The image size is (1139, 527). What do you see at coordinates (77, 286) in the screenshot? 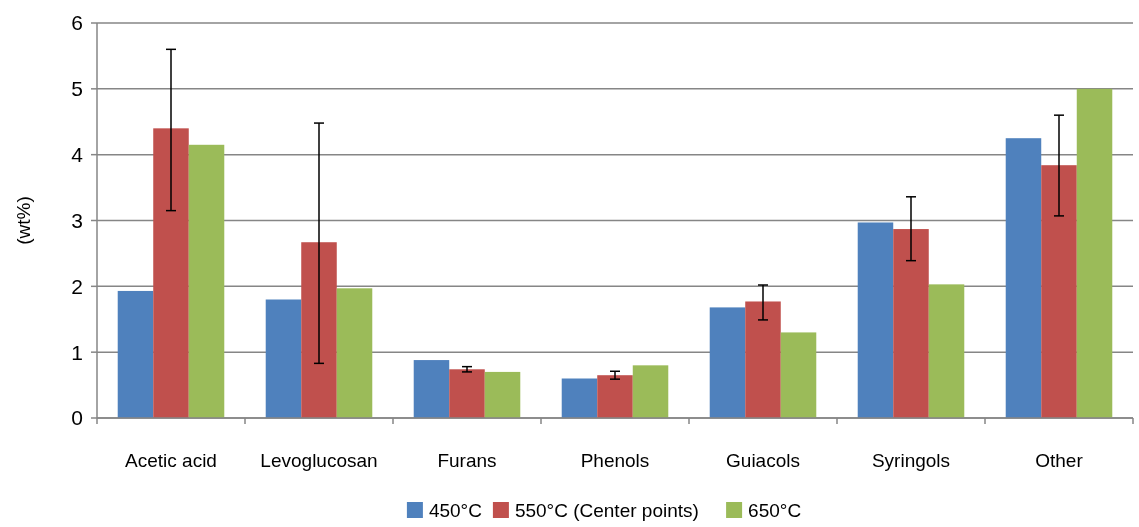
I see `y-tick-label: 2` at bounding box center [77, 286].